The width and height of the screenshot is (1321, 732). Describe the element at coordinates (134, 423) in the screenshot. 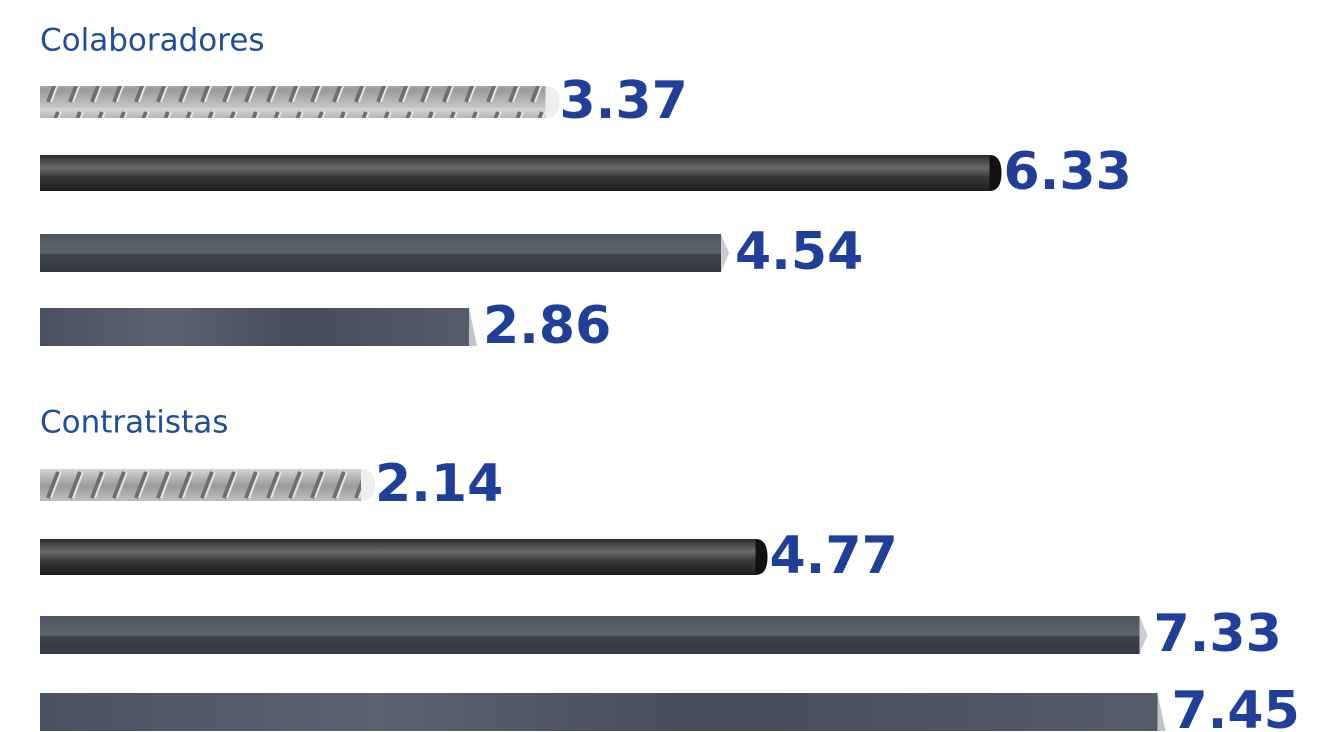

I see `group-title: Contratistas` at that location.